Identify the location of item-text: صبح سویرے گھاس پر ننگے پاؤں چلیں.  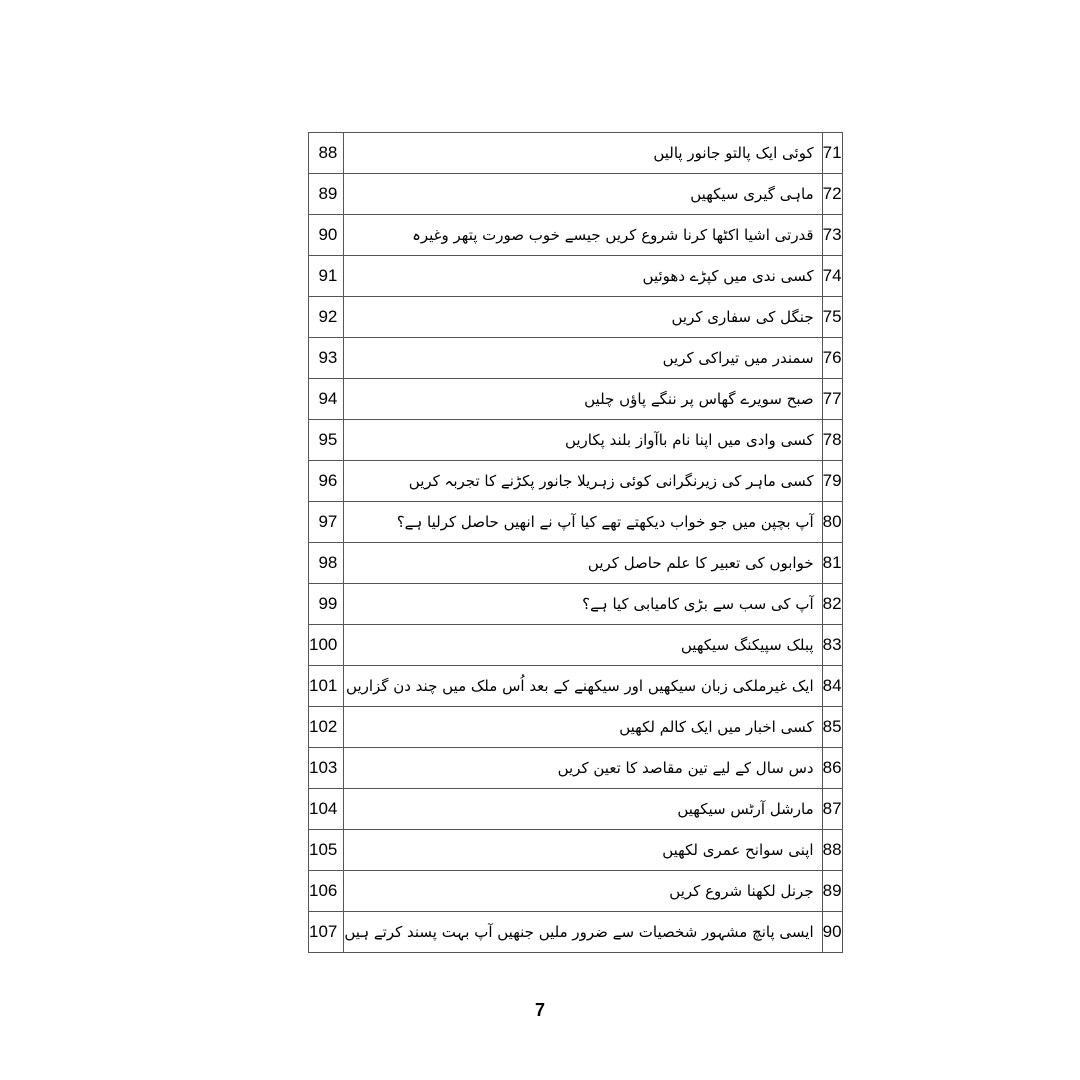
(583, 399).